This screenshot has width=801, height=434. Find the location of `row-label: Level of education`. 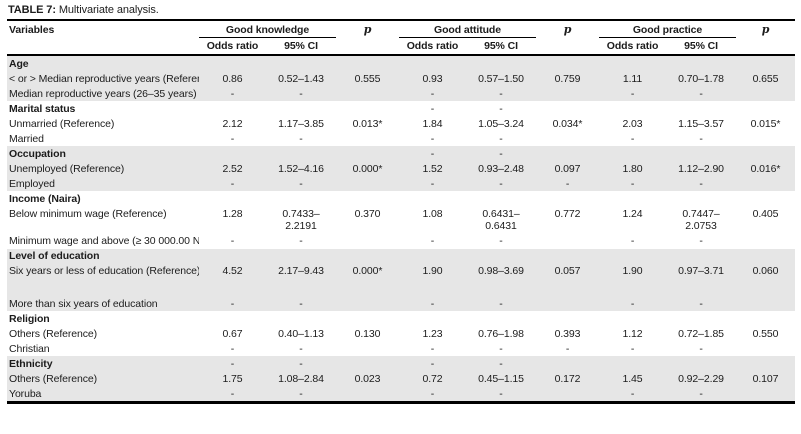

row-label: Level of education is located at coordinates (103, 256).